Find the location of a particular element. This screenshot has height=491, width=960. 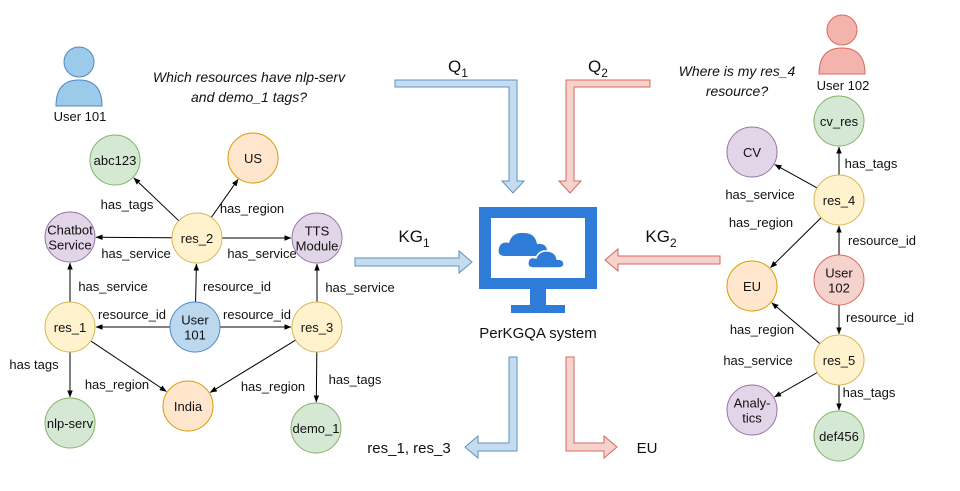

user-101-icon is located at coordinates (79, 76).